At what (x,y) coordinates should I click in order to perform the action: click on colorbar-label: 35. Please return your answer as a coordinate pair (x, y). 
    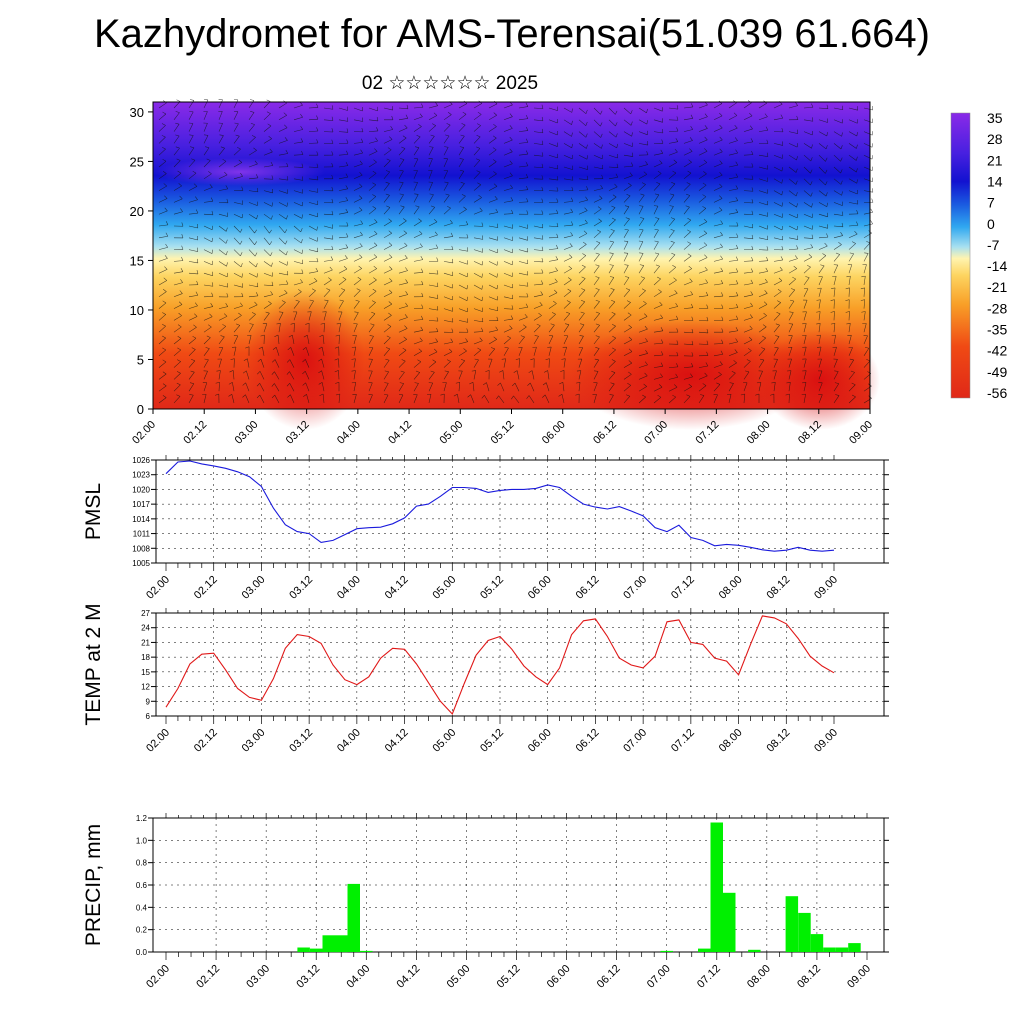
    Looking at the image, I should click on (995, 118).